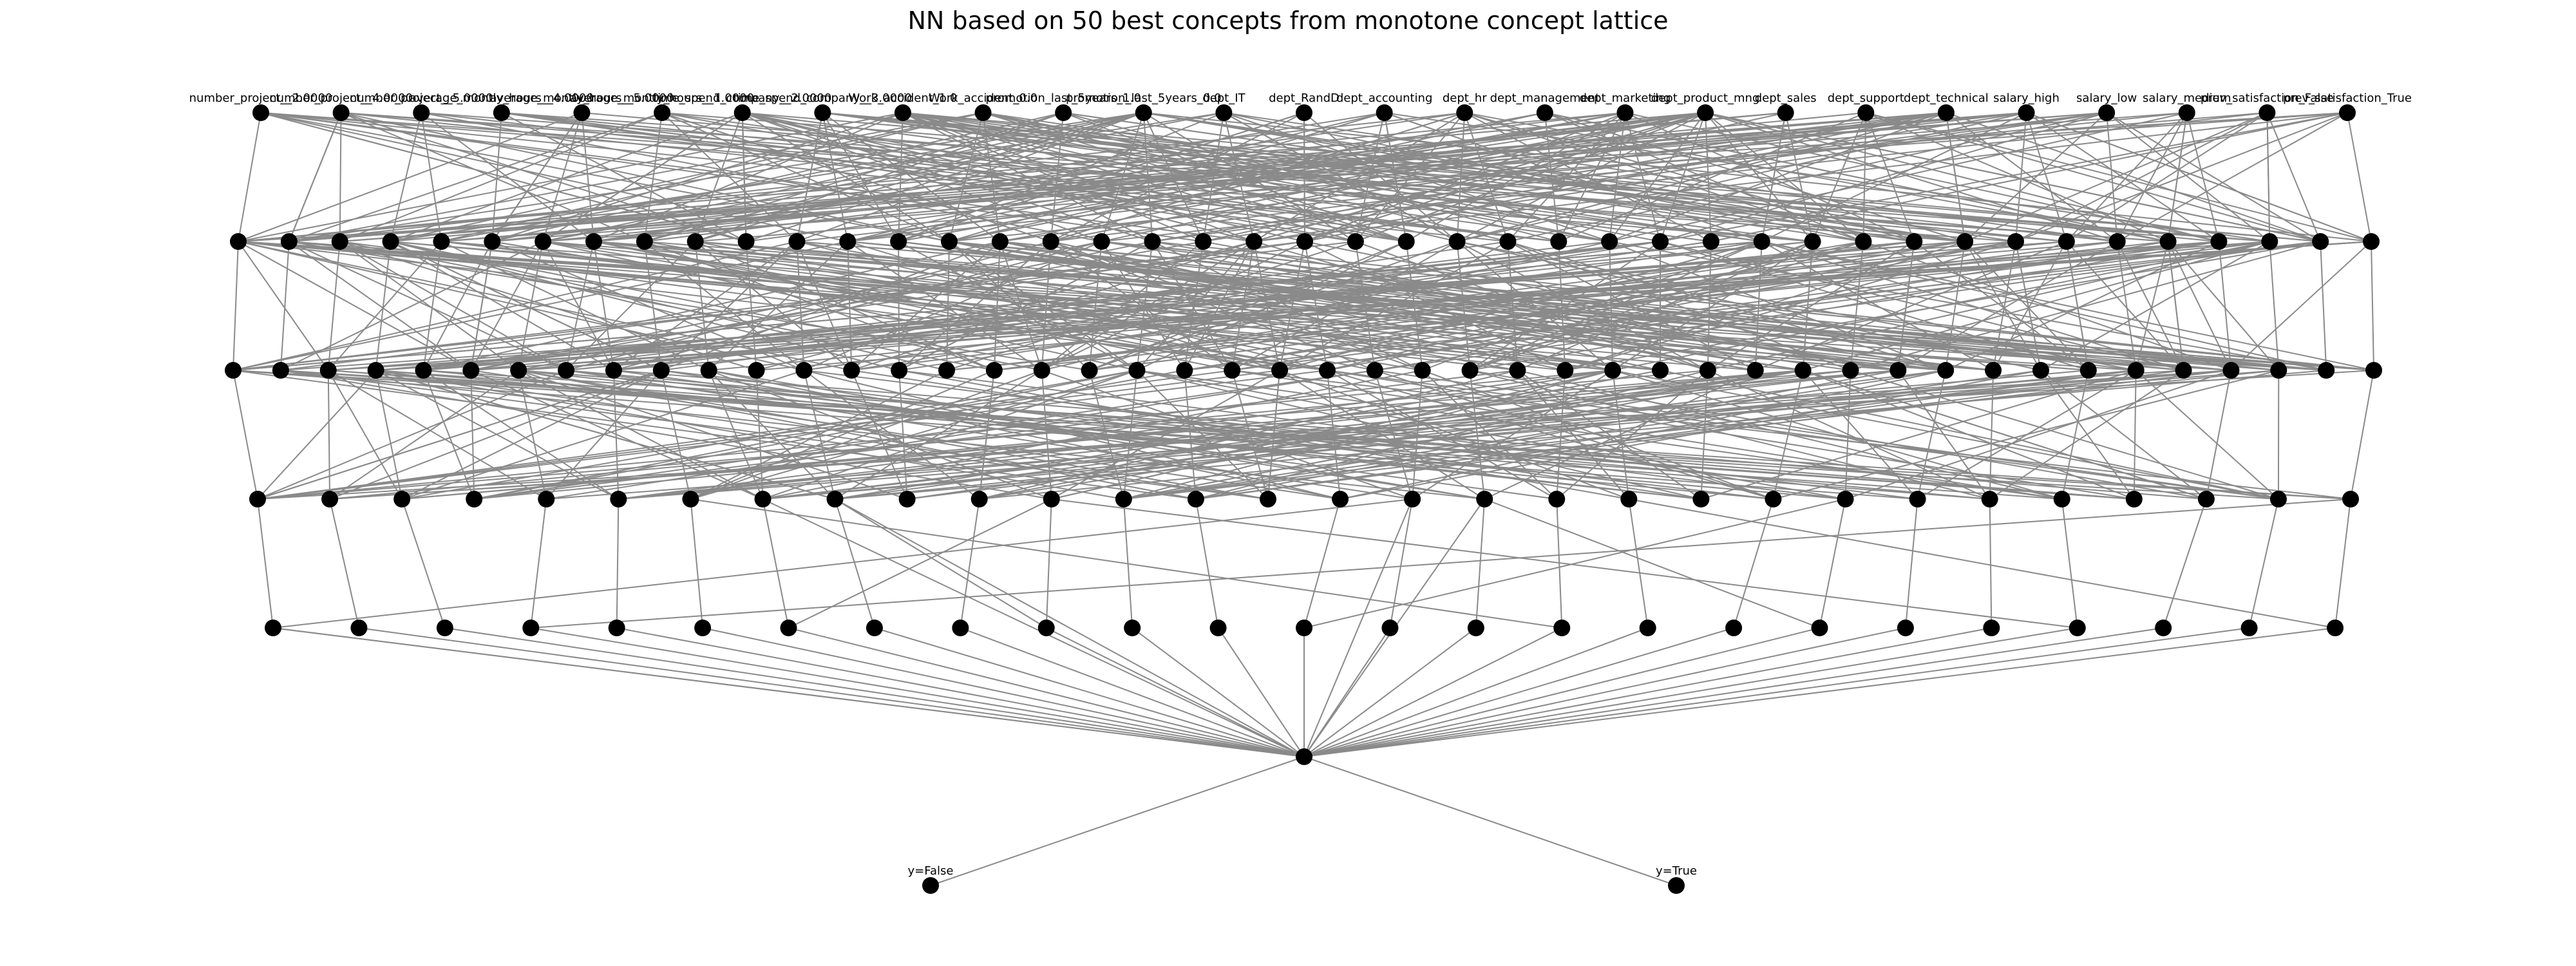 The height and width of the screenshot is (966, 2576). What do you see at coordinates (1946, 98) in the screenshot?
I see `input-node-label: dept_technical` at bounding box center [1946, 98].